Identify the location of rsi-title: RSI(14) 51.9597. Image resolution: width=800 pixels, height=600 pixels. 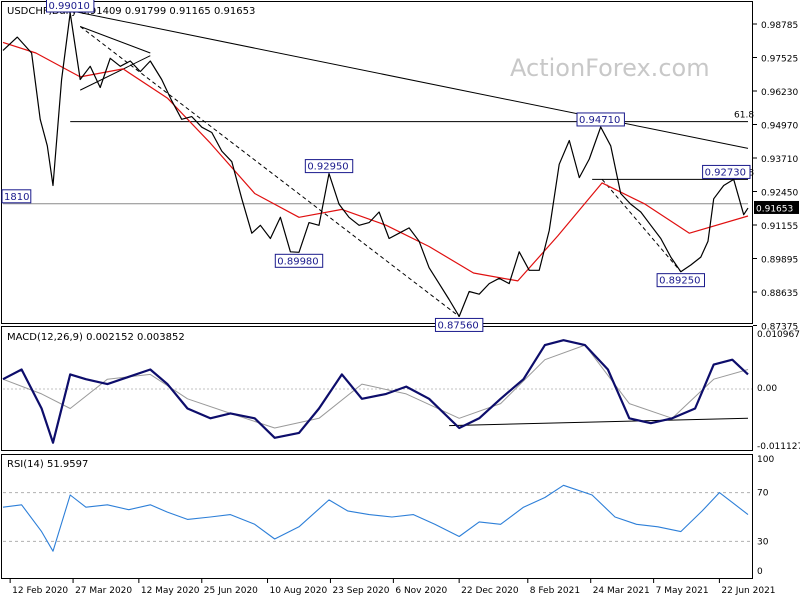
(47, 464).